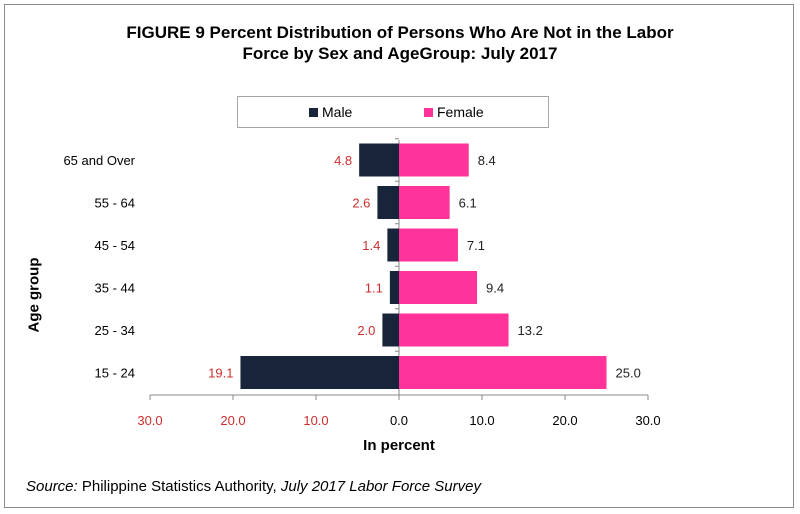  I want to click on legend-item-female: Female, so click(454, 112).